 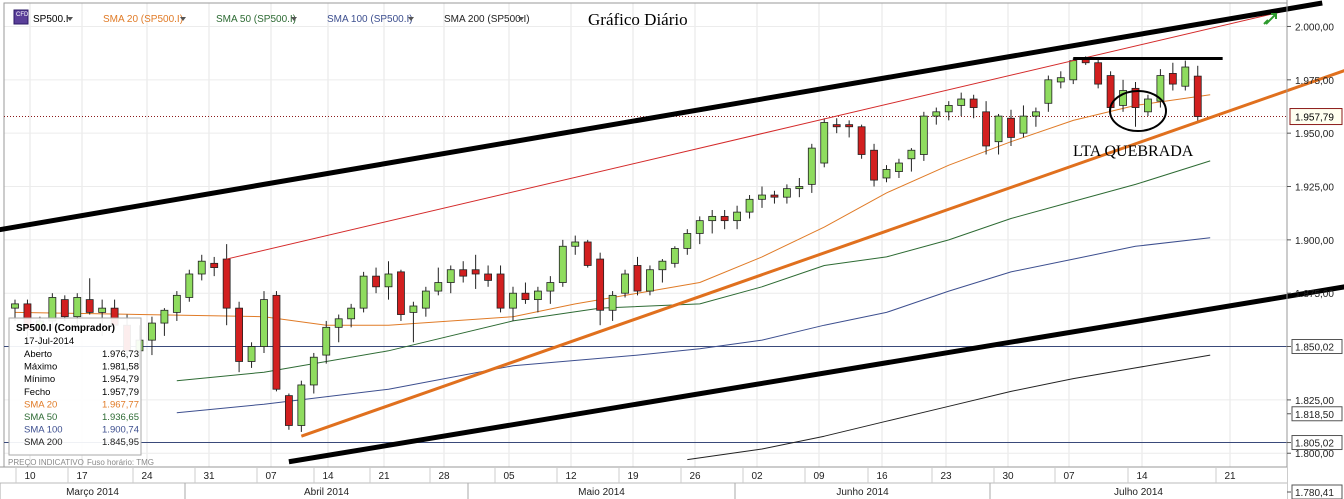 I want to click on y-tick-label: 1.800,00, so click(x=1314, y=454).